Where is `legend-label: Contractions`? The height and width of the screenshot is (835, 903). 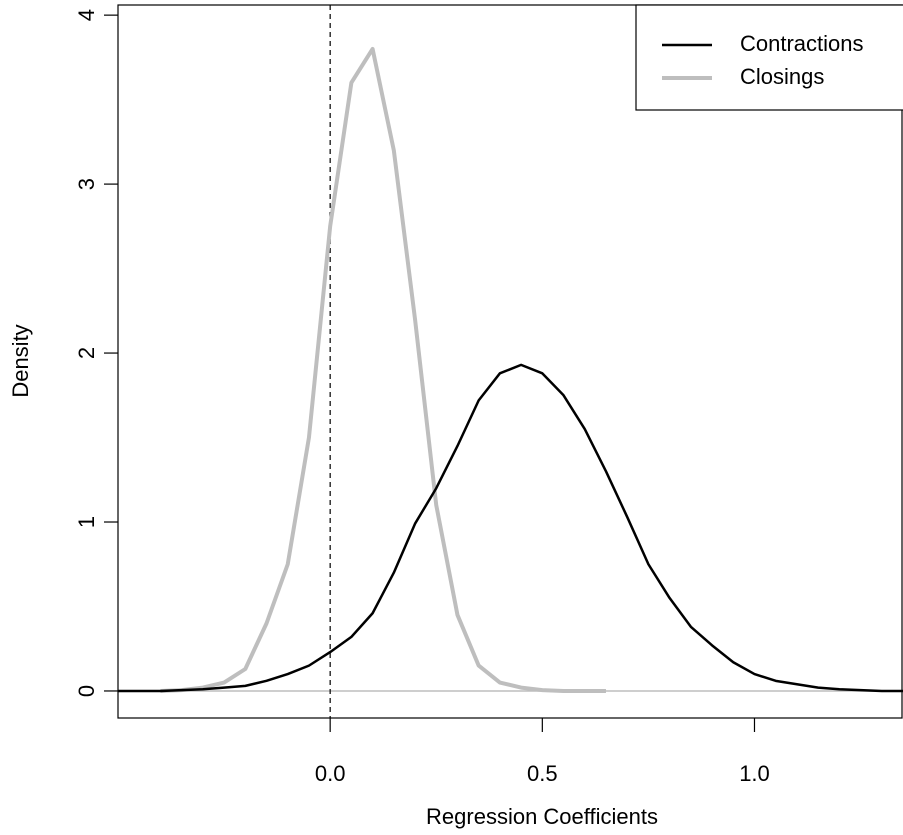
legend-label: Contractions is located at coordinates (802, 43).